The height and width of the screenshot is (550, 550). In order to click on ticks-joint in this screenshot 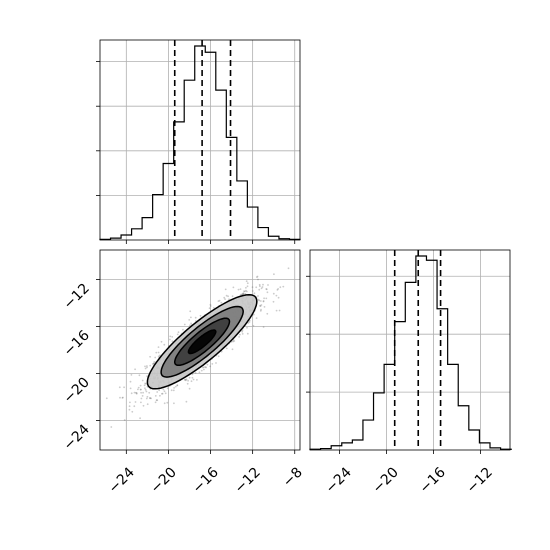, I will do `click(196, 366)`.